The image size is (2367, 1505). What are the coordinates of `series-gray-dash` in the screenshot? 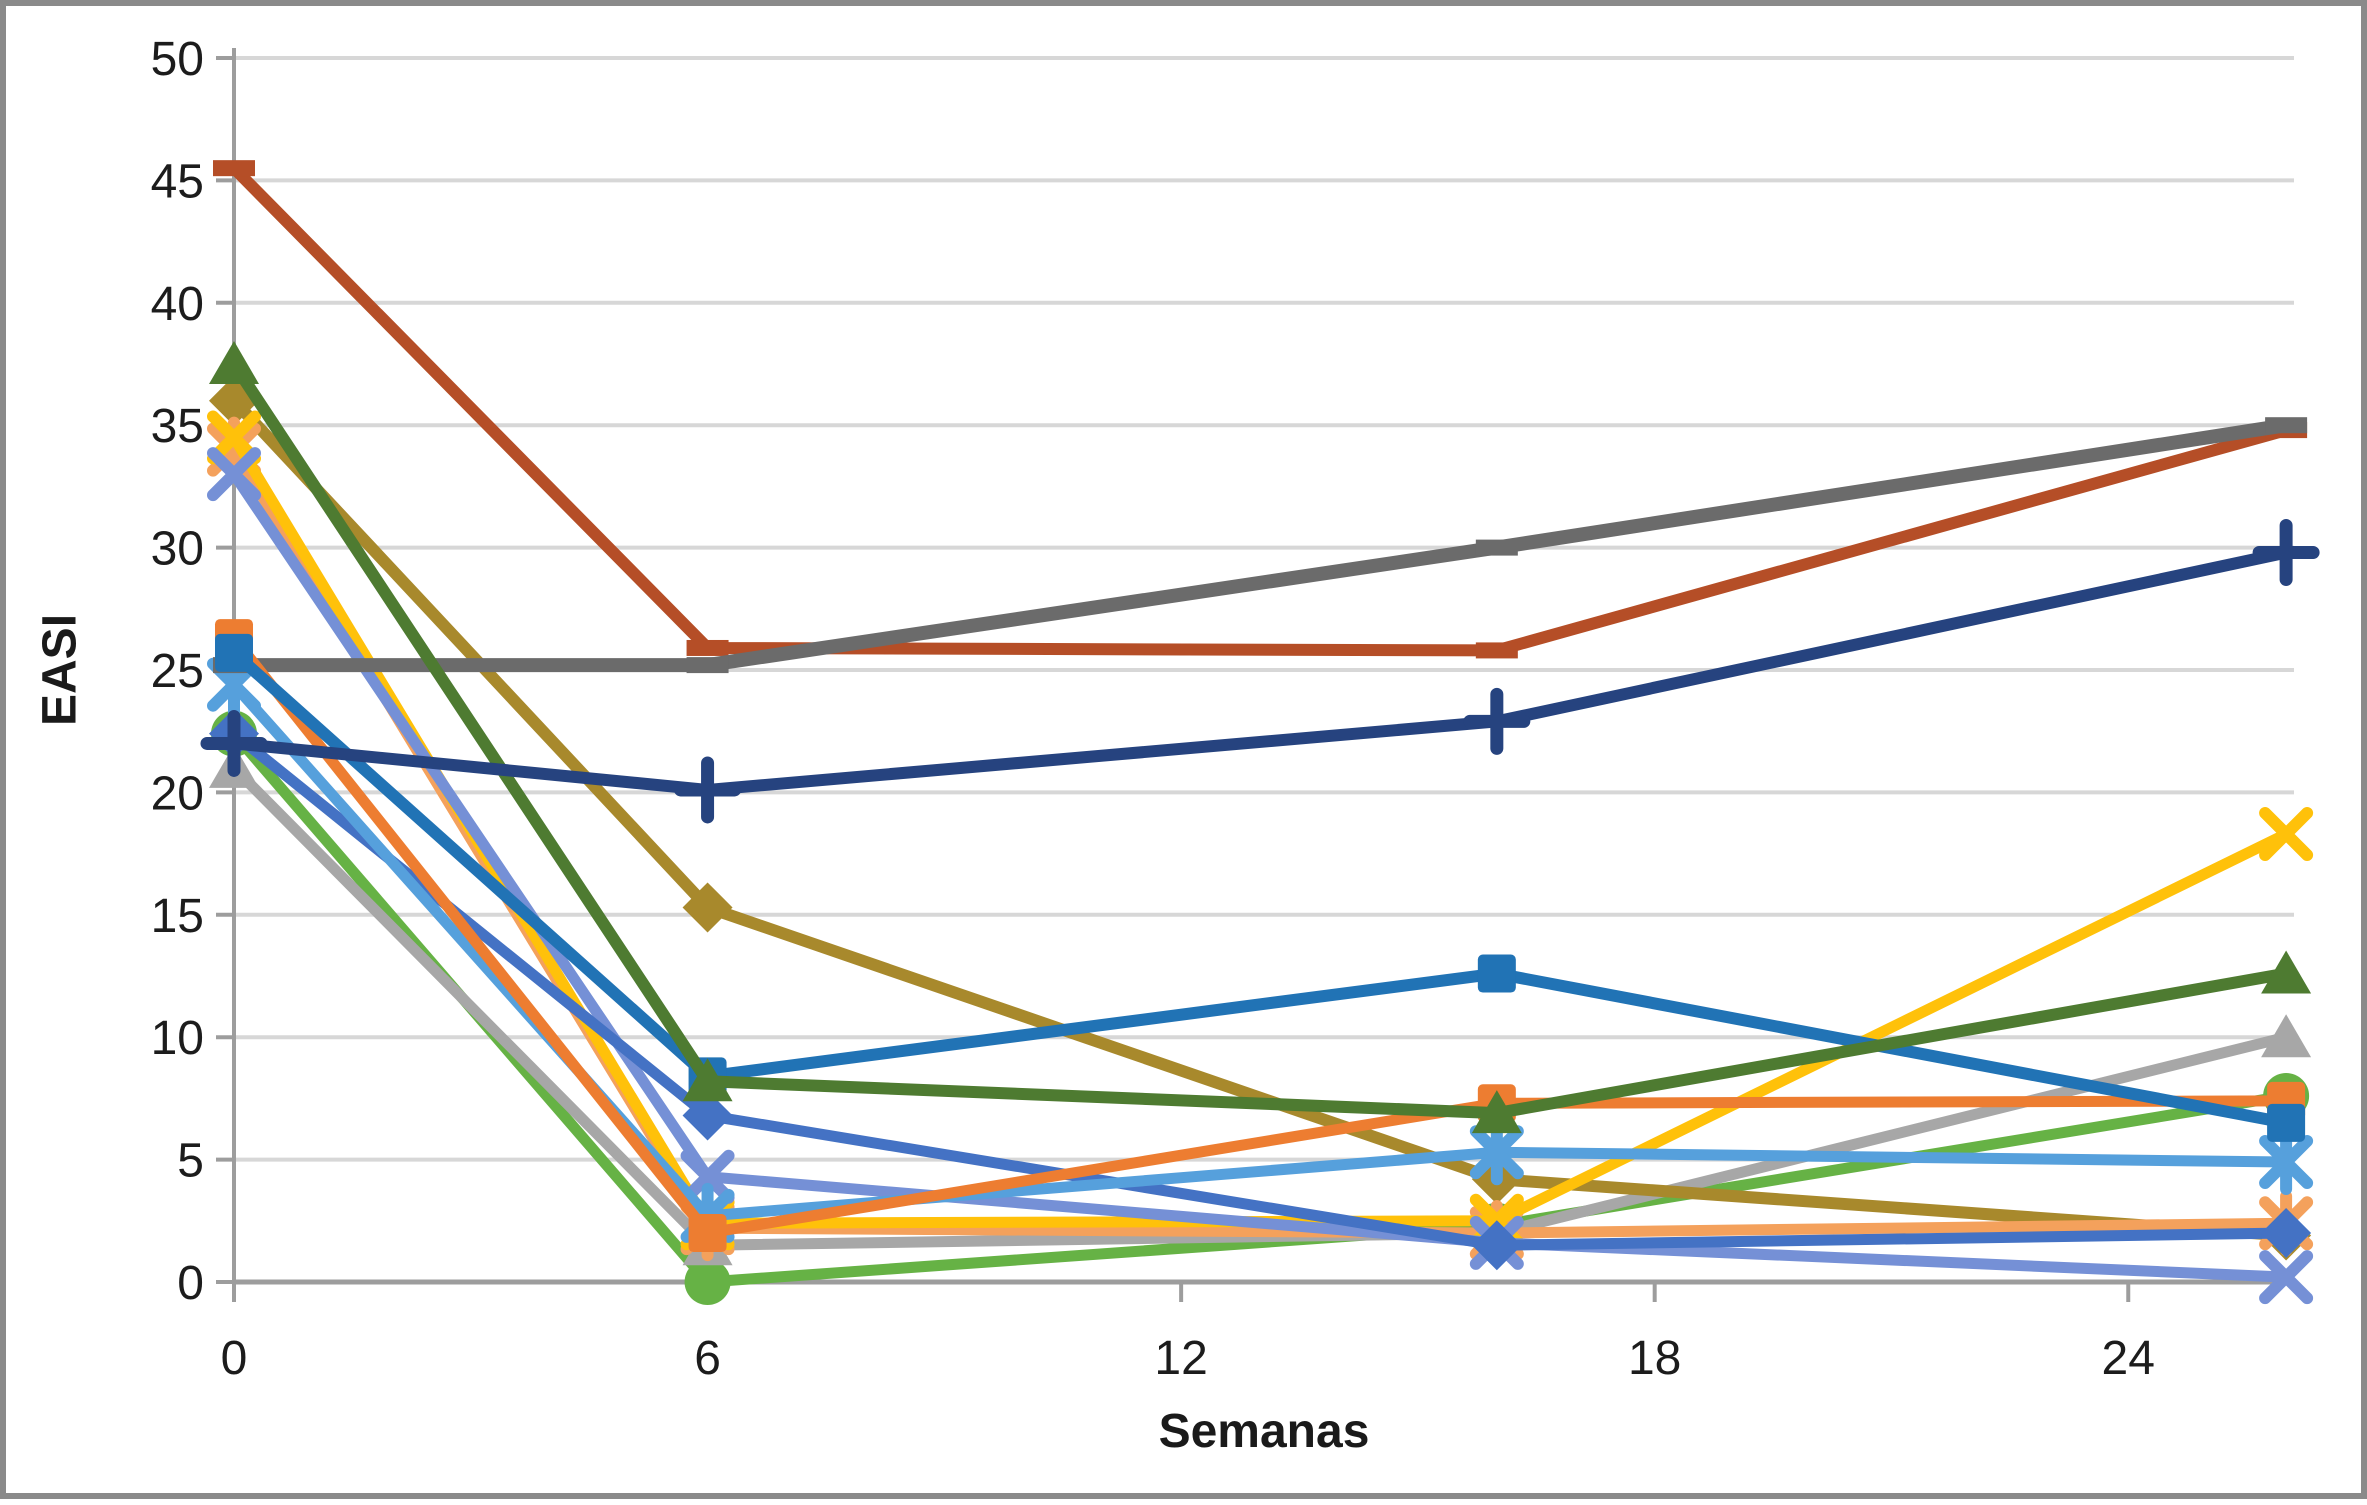 It's located at (1260, 545).